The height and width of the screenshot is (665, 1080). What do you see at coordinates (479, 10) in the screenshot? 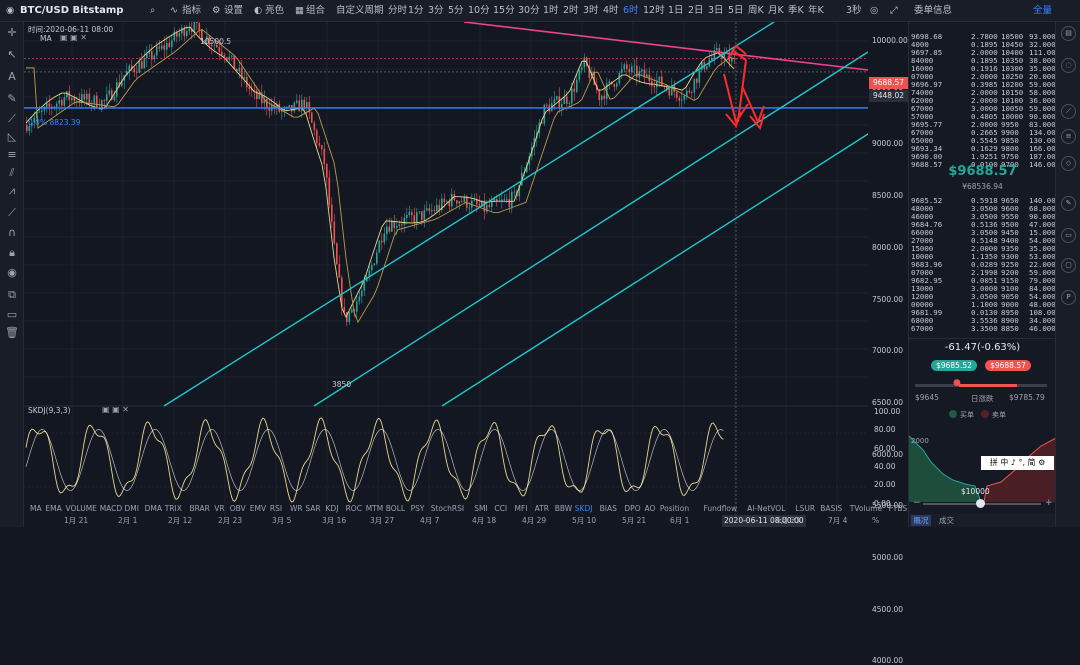
I see `interval-4: 10分` at bounding box center [479, 10].